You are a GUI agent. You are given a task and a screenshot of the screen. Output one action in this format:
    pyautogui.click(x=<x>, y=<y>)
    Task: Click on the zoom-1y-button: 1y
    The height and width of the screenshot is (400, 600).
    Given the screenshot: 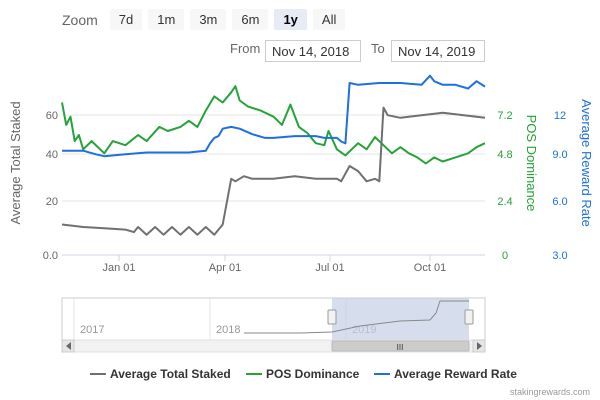 What is the action you would take?
    pyautogui.click(x=290, y=19)
    